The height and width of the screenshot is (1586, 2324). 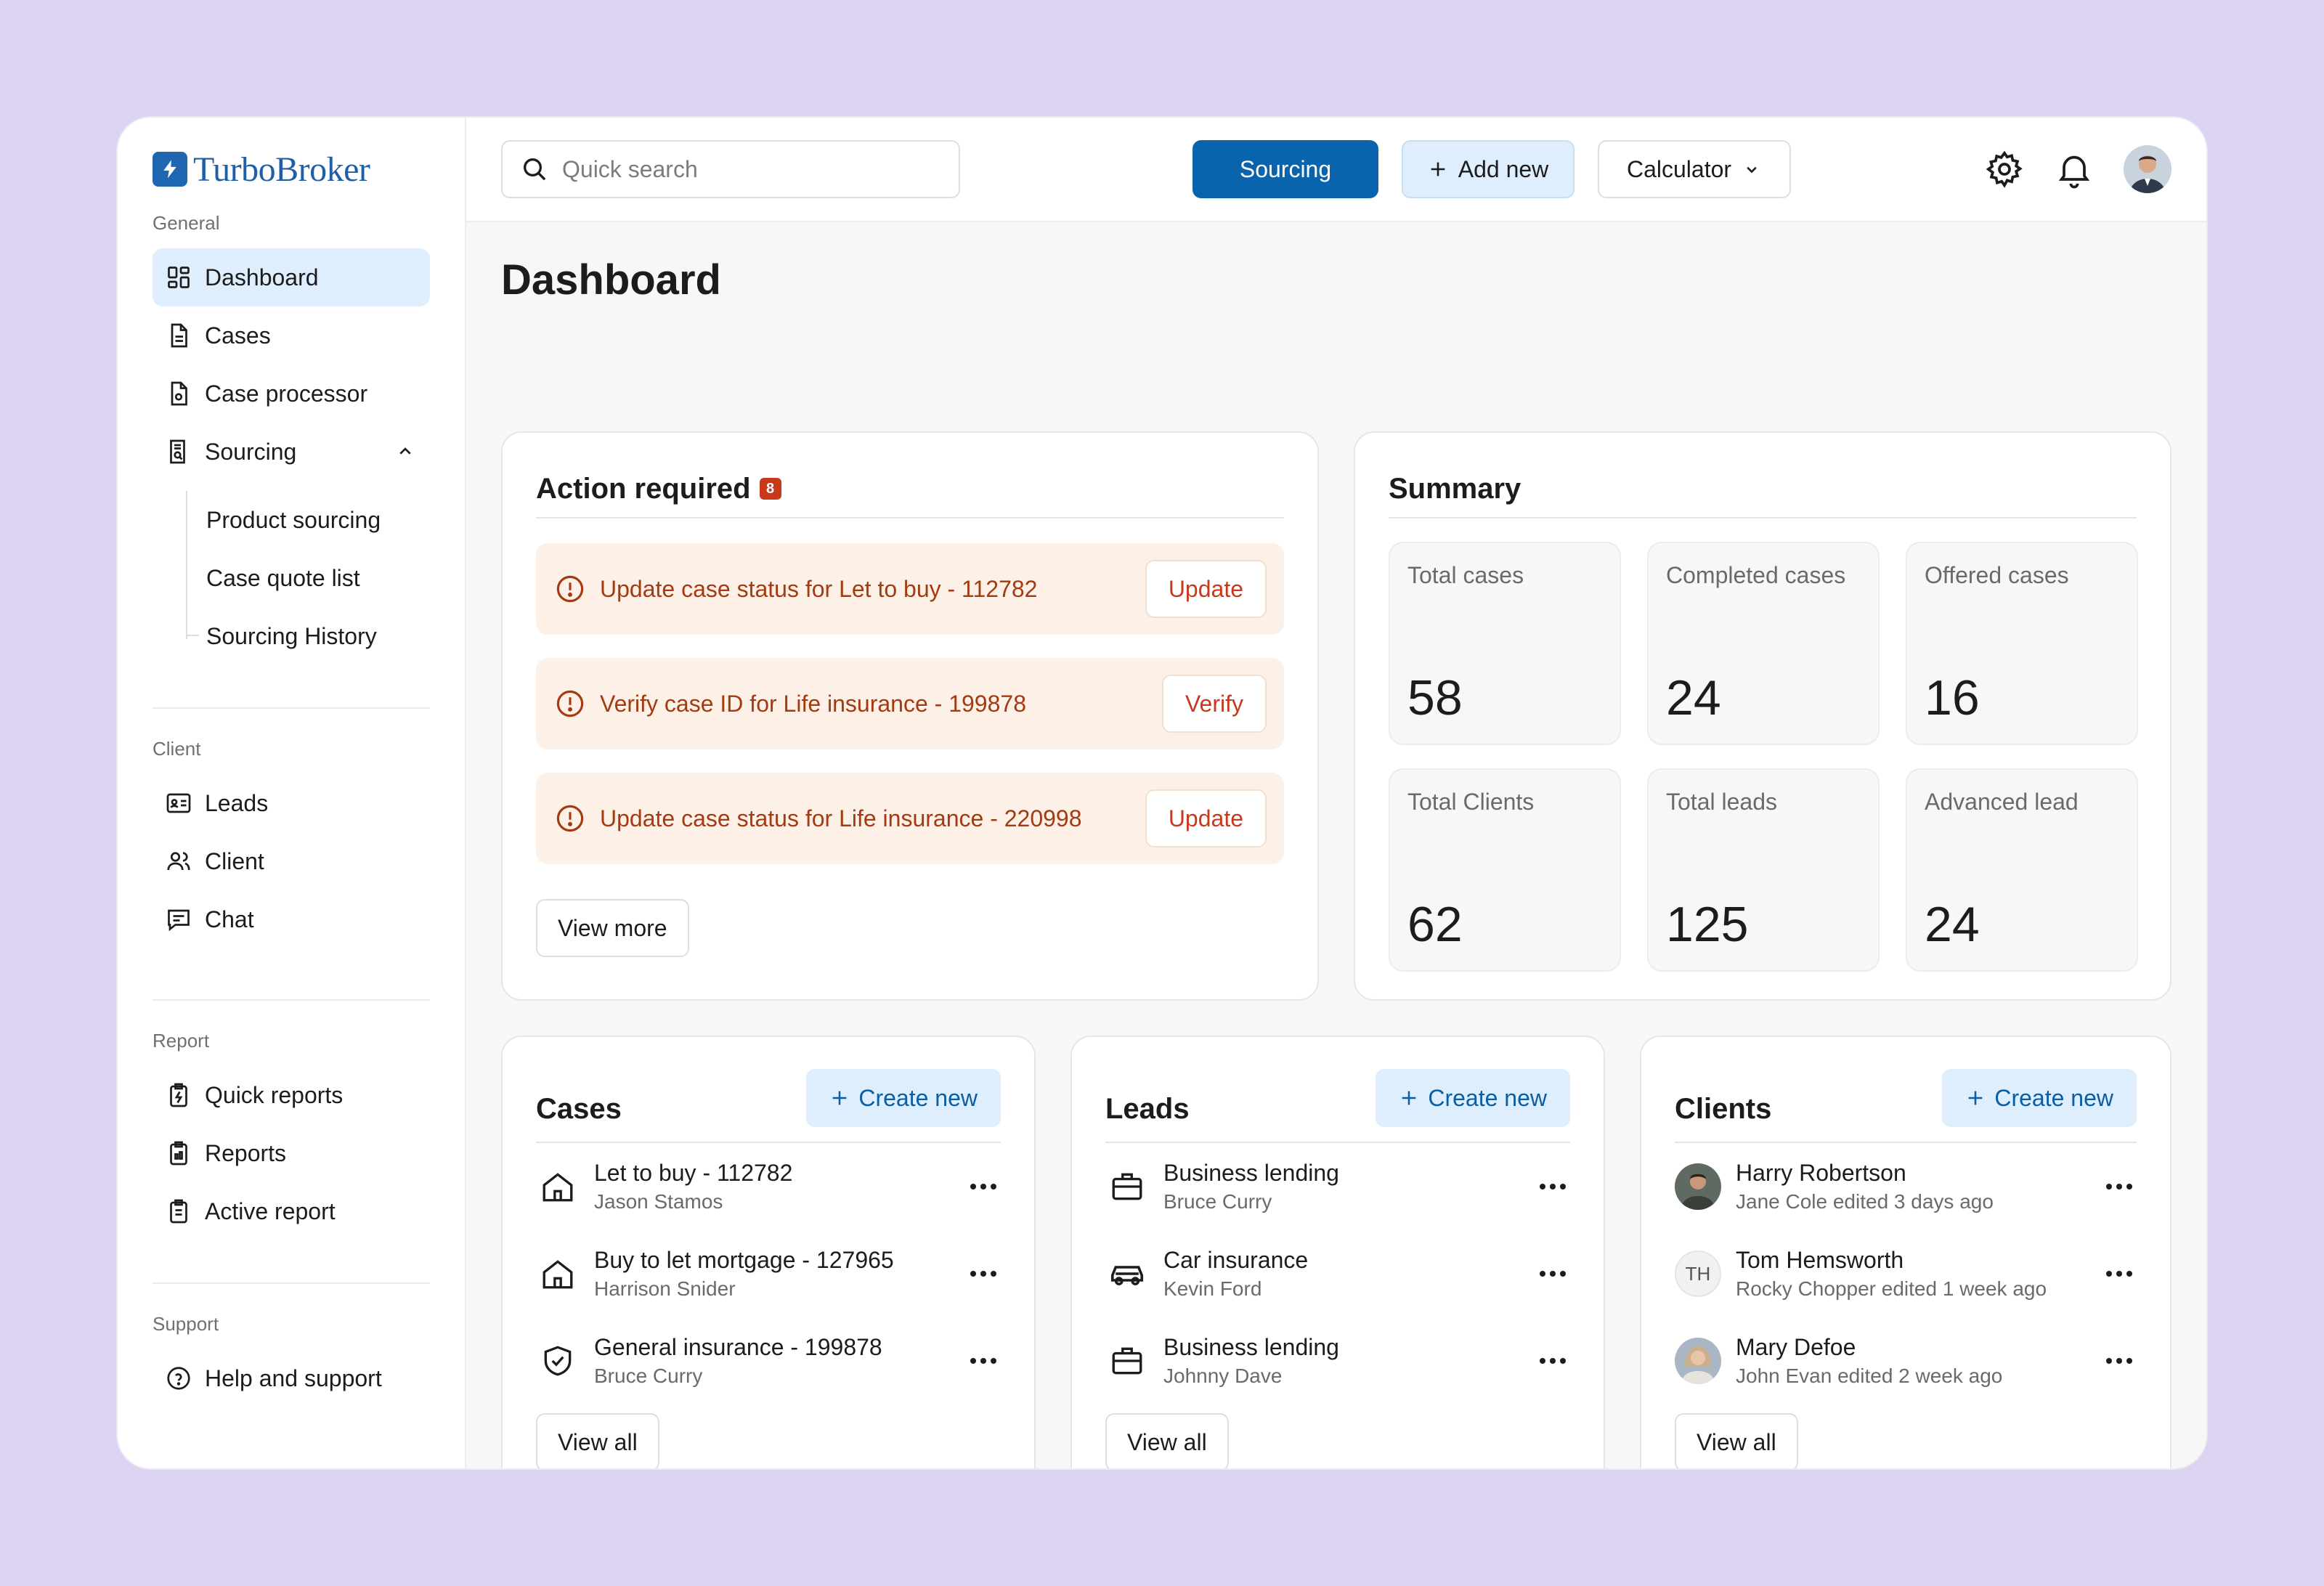 I want to click on view-more-button: View more, so click(x=612, y=928).